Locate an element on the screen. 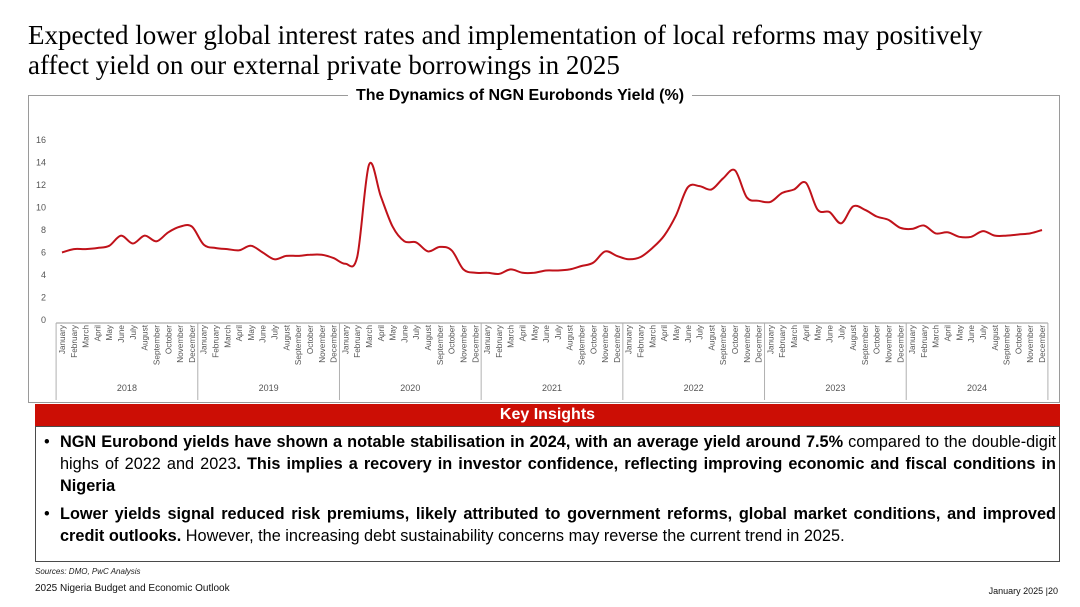  y-tick-label: 16 is located at coordinates (41, 140).